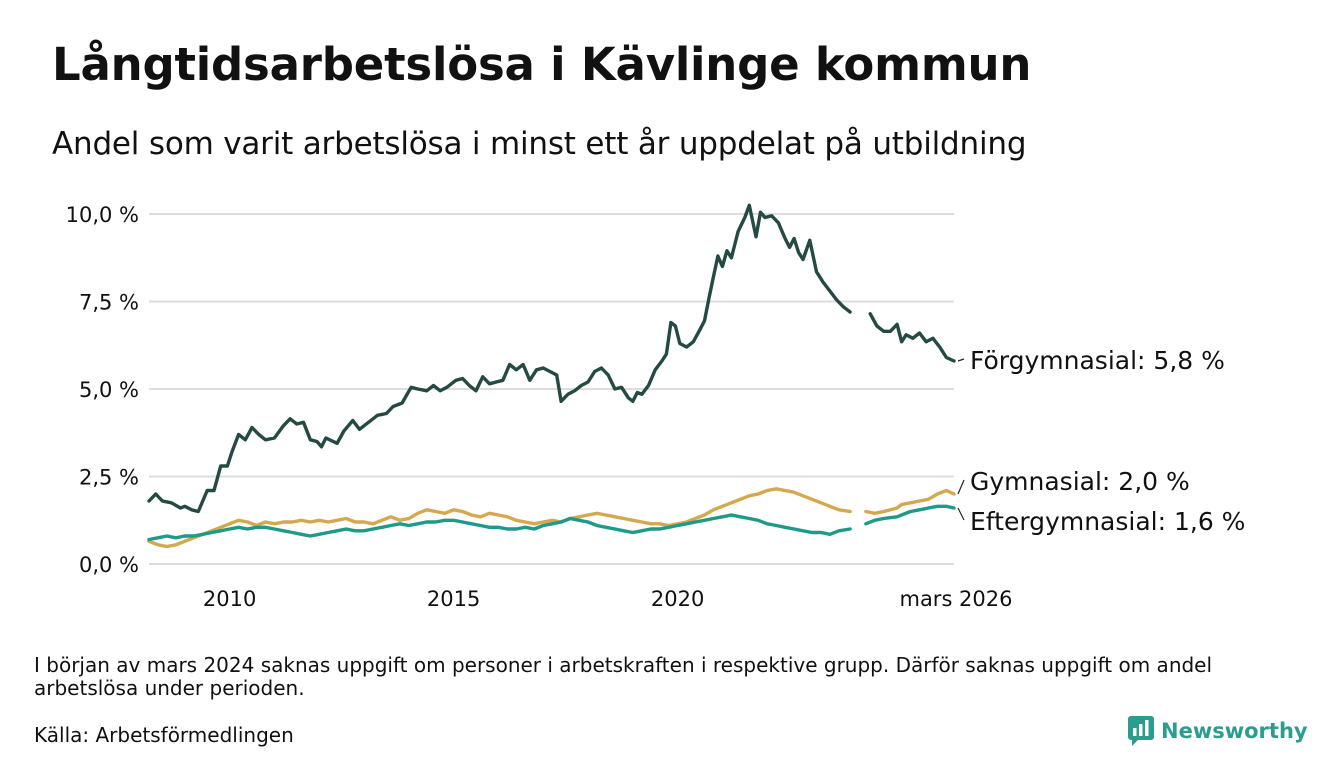  Describe the element at coordinates (542, 64) in the screenshot. I see `chart-title: Långtidsarbetslösa i Kävlinge kommun` at that location.